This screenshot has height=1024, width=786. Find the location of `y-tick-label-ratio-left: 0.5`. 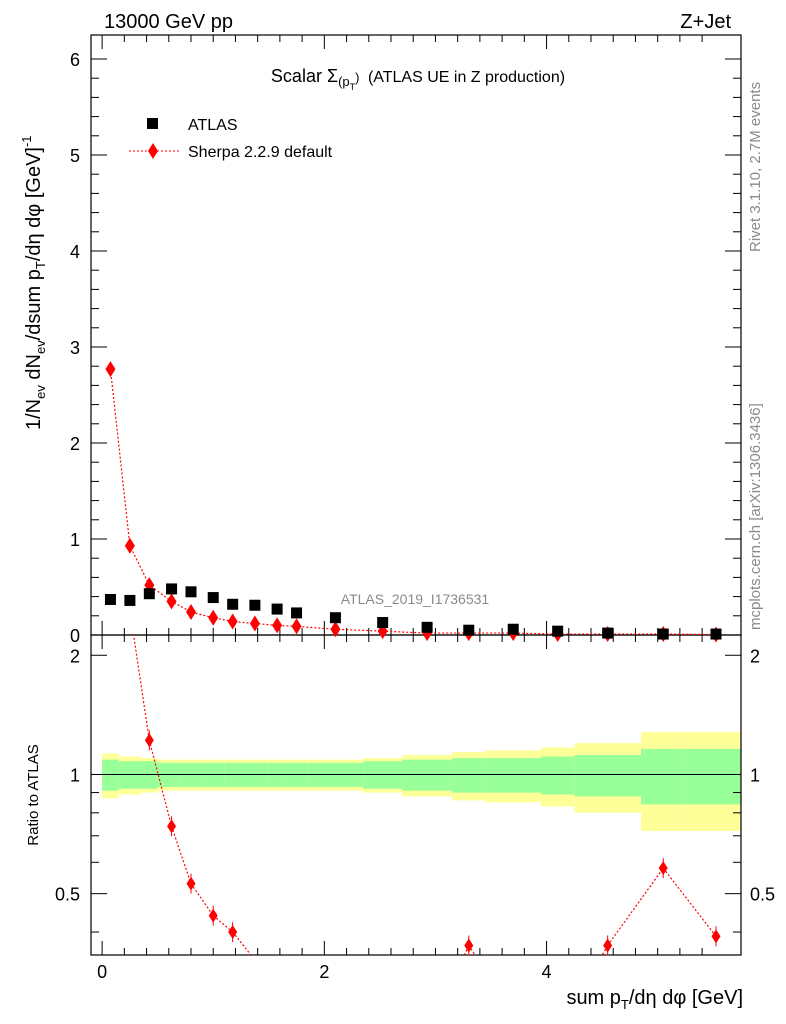

y-tick-label-ratio-left: 0.5 is located at coordinates (67, 895).